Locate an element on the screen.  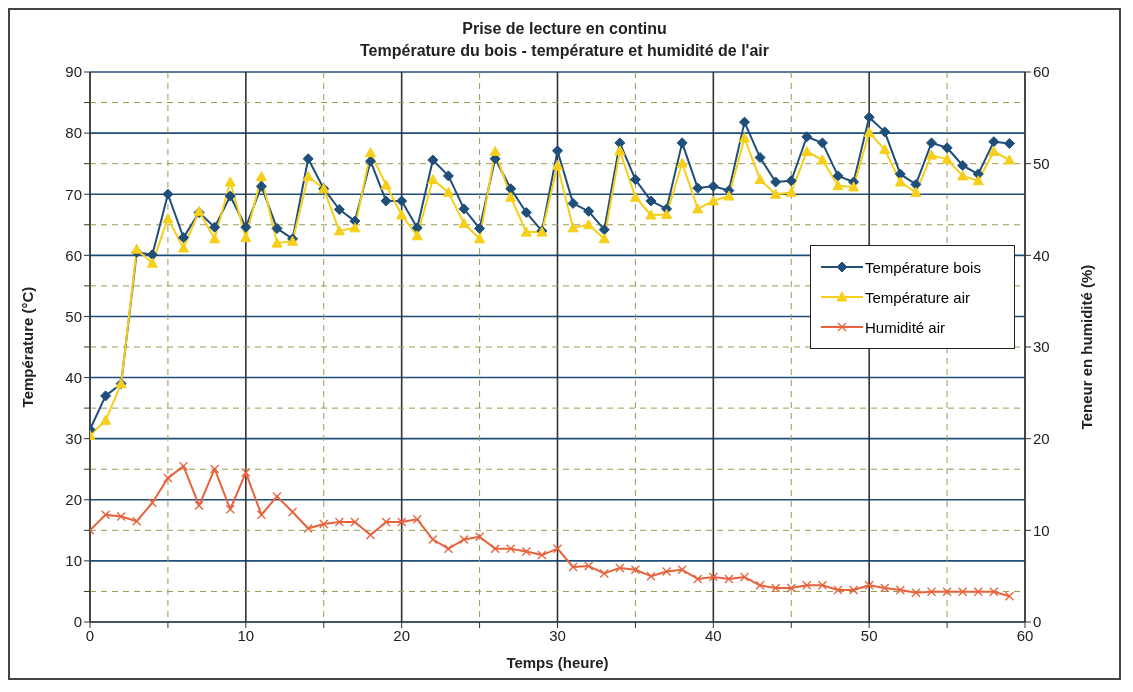
y2-tick-label: 40 is located at coordinates (1041, 255).